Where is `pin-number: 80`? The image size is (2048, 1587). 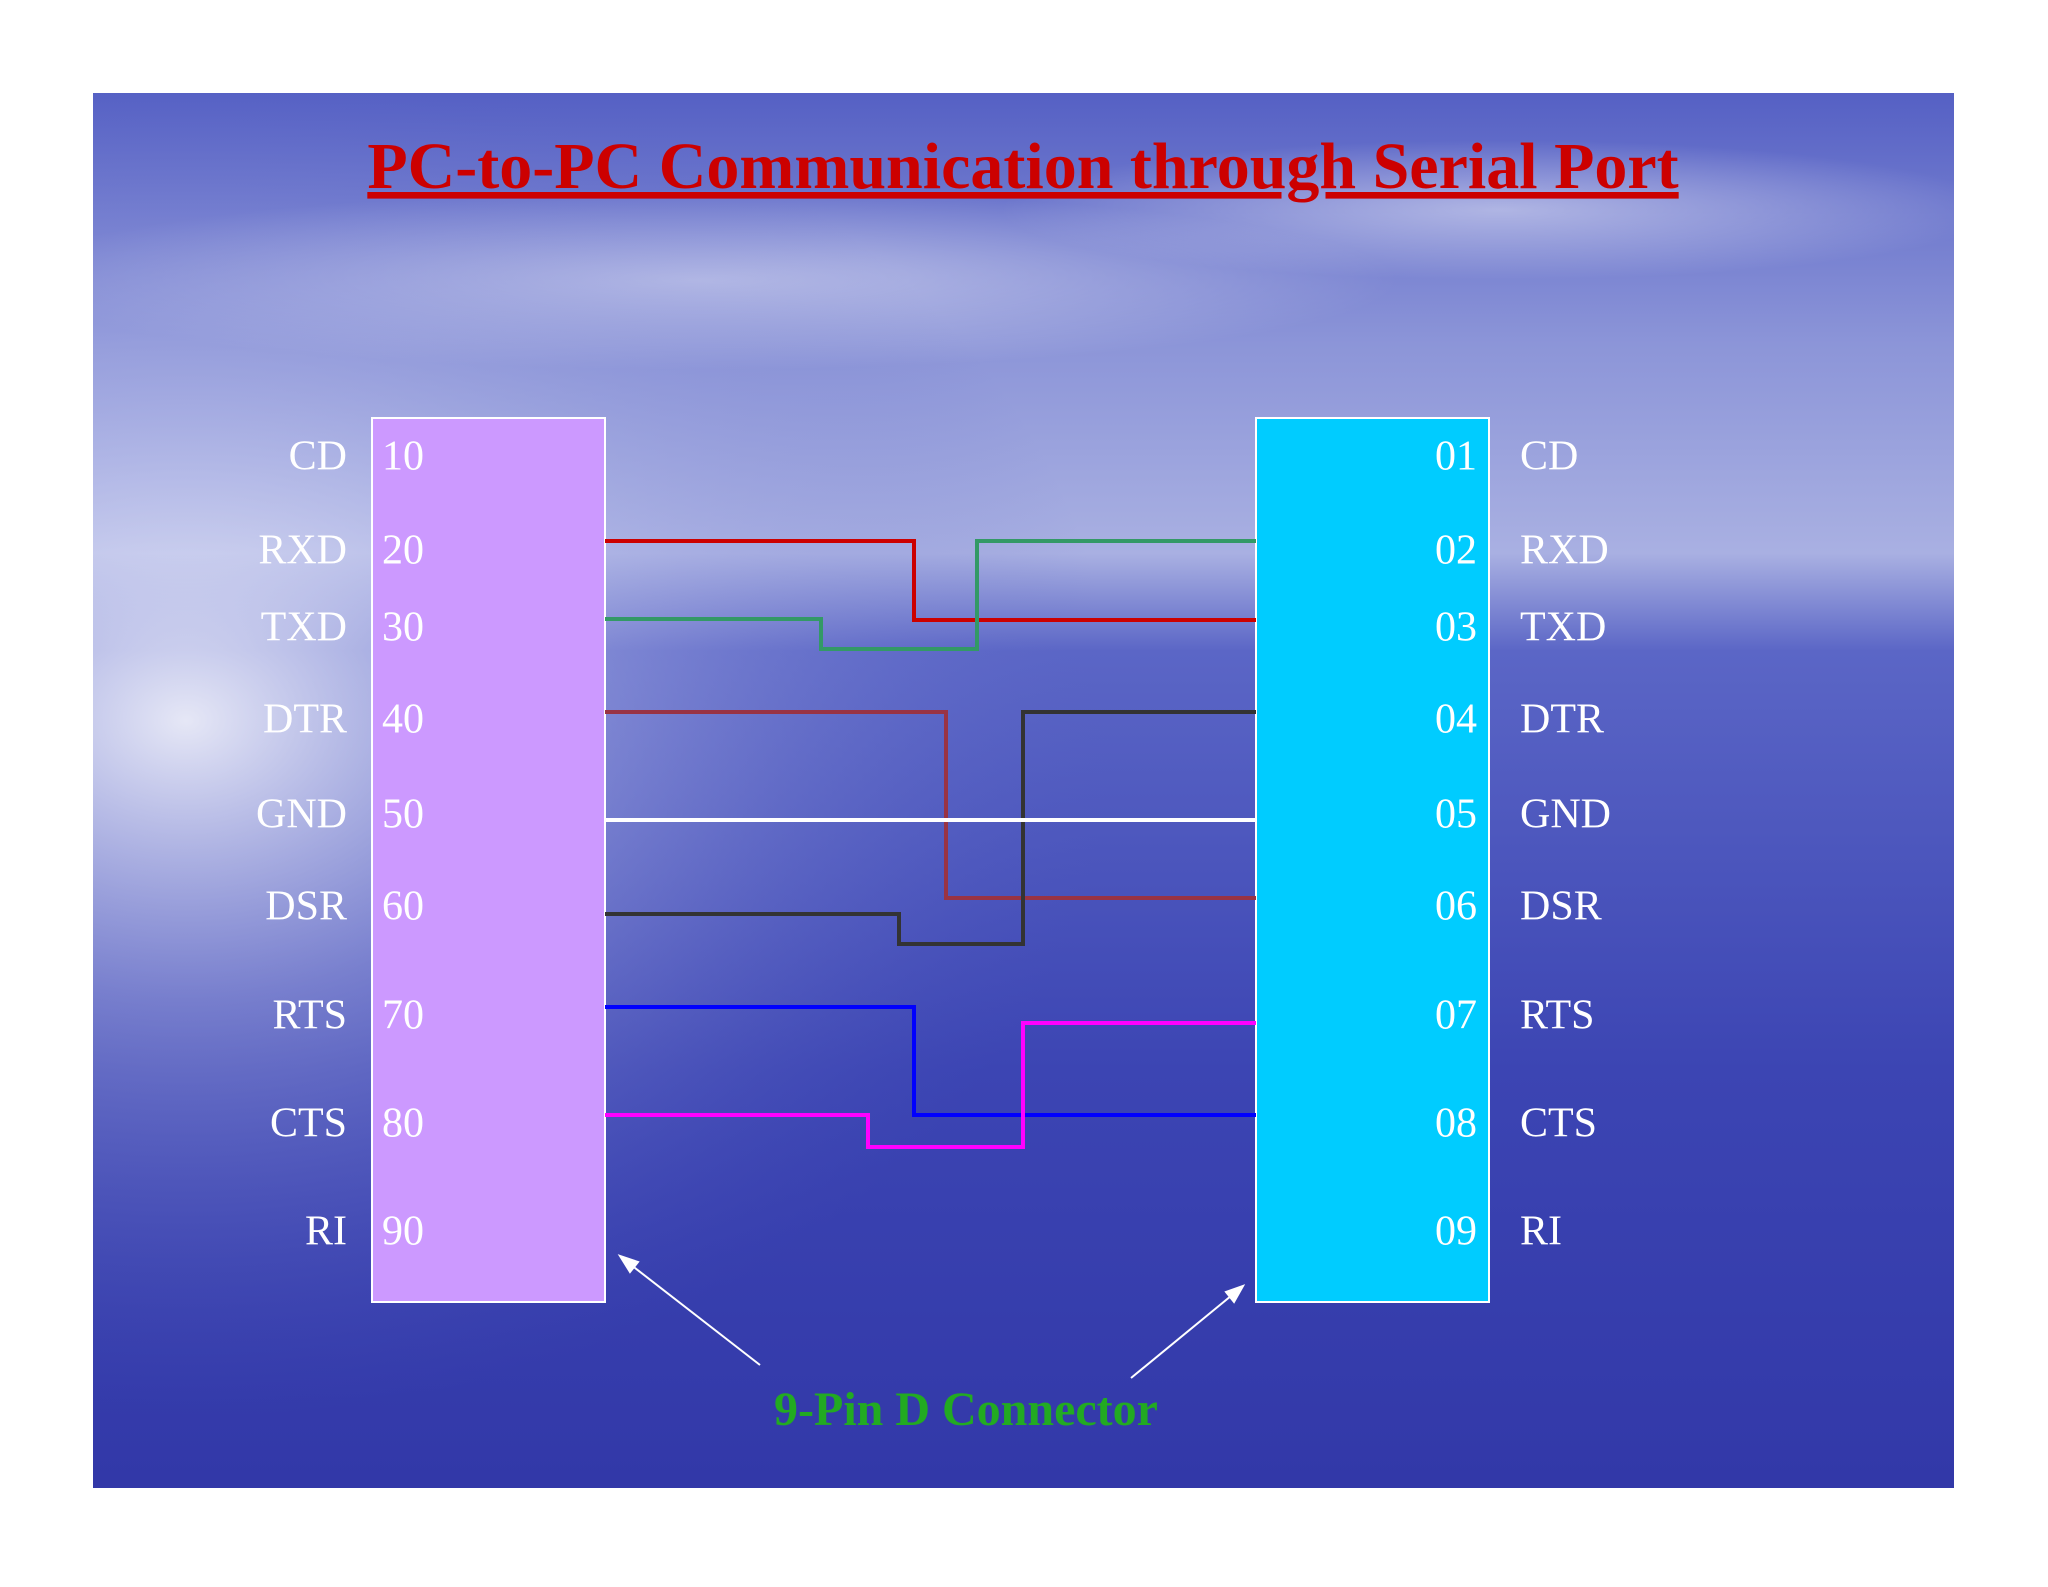 pin-number: 80 is located at coordinates (403, 1124).